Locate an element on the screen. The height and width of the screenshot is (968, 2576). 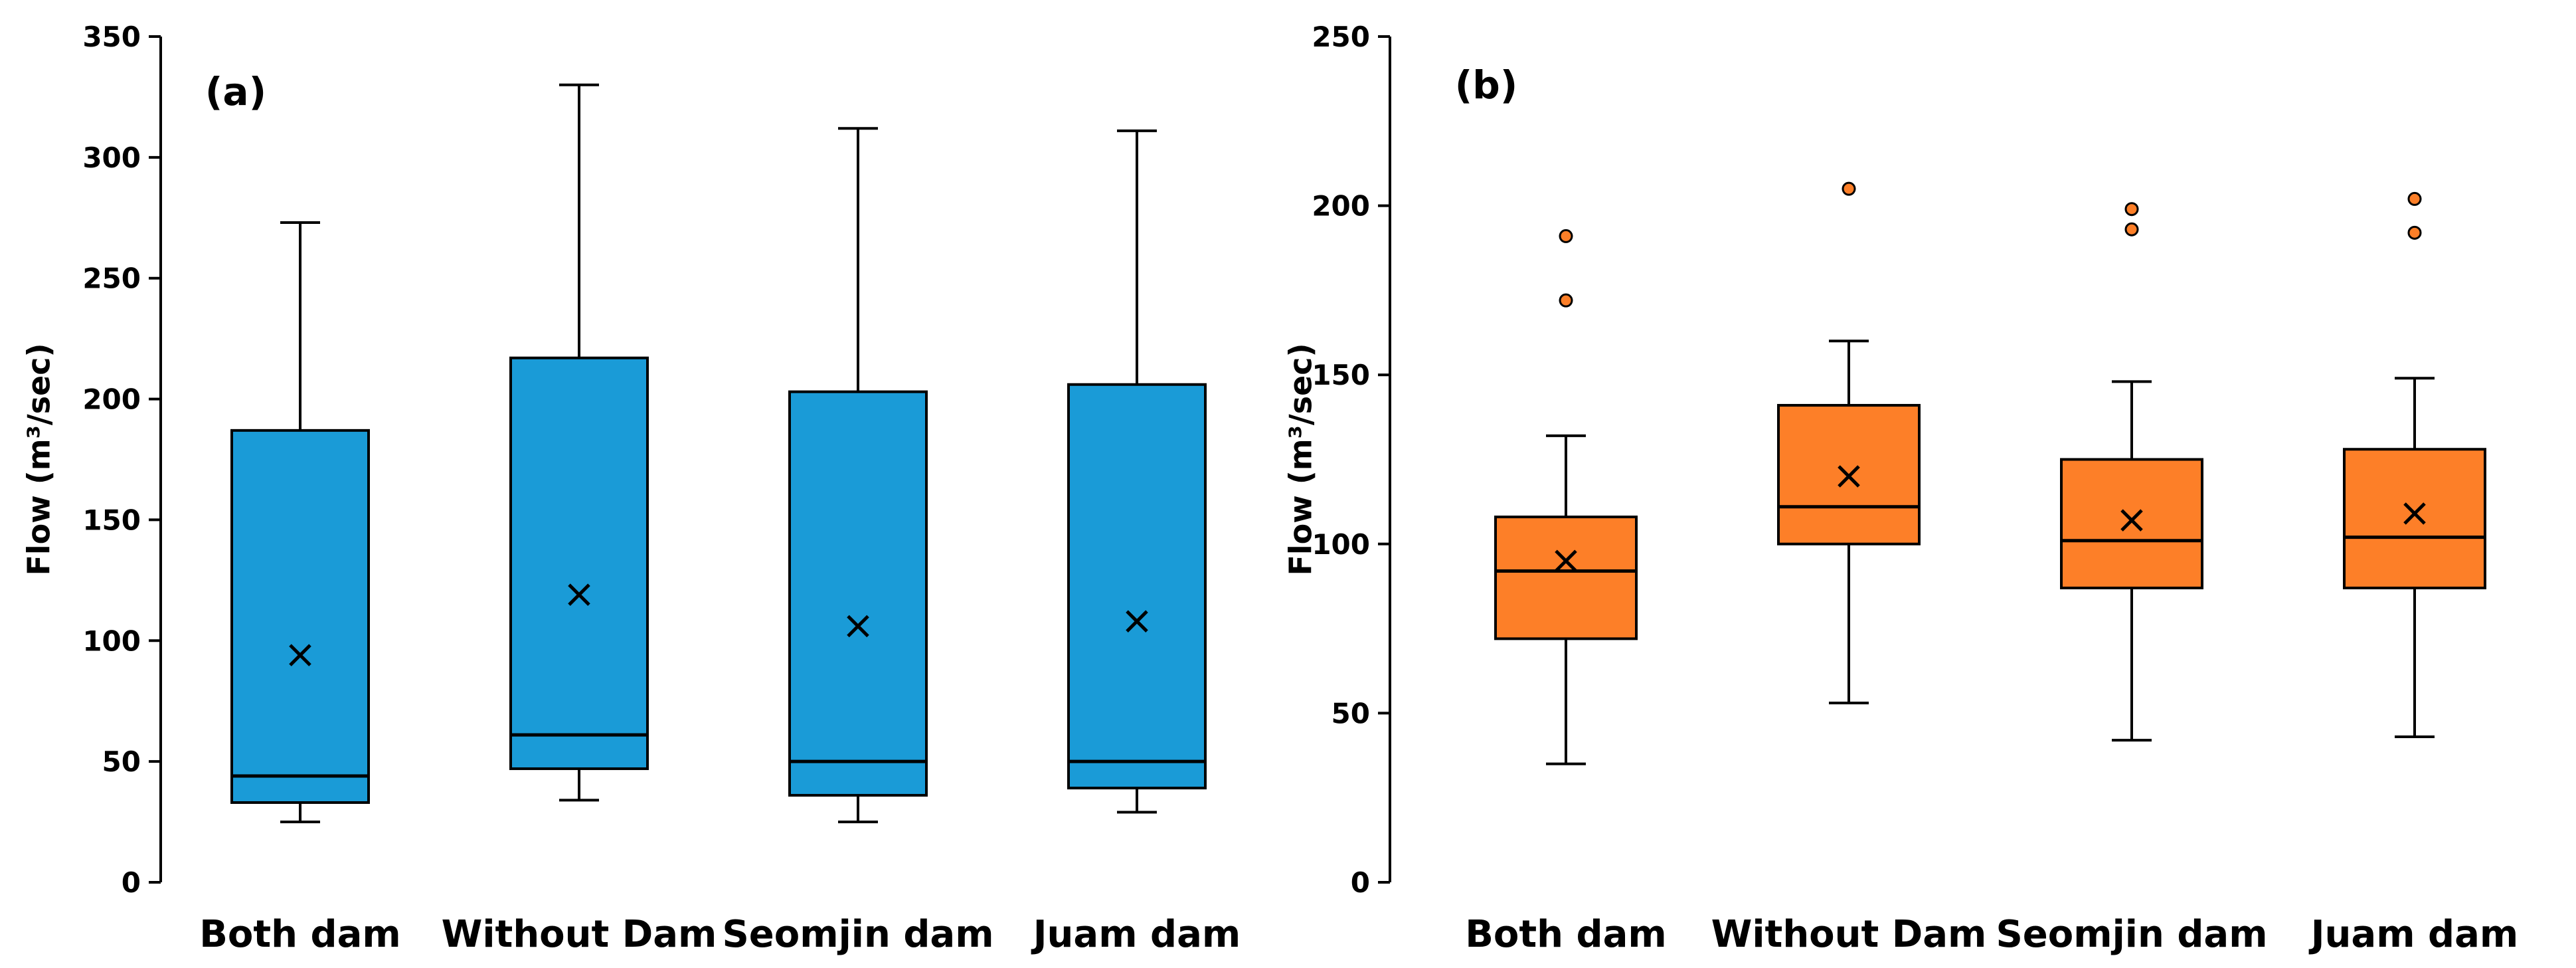
y-tick-label: 350 is located at coordinates (111, 37).